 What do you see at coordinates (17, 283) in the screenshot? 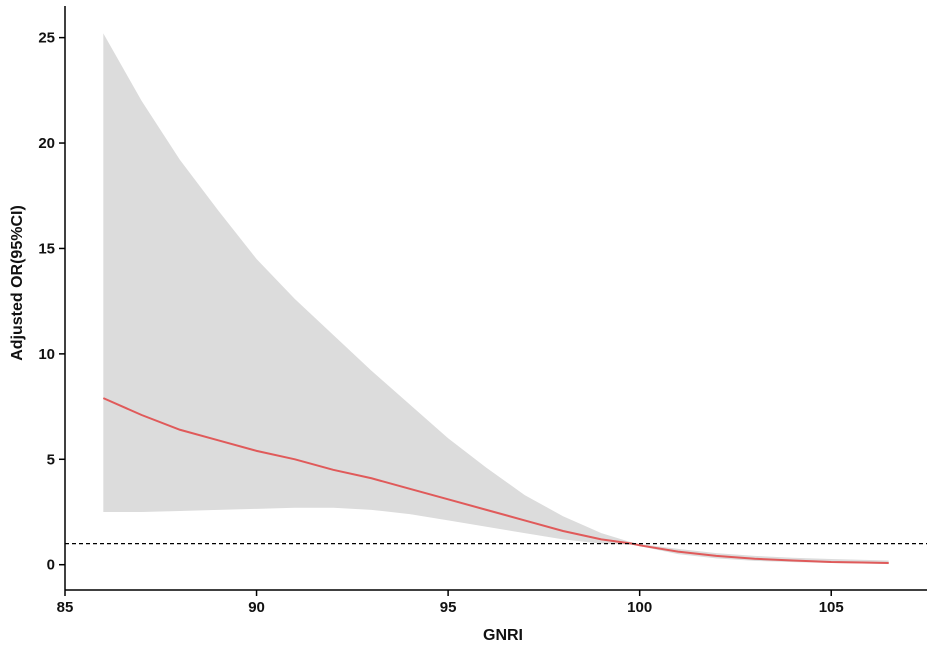
I see `y-axis-label: Adjusted OR(95%CI)` at bounding box center [17, 283].